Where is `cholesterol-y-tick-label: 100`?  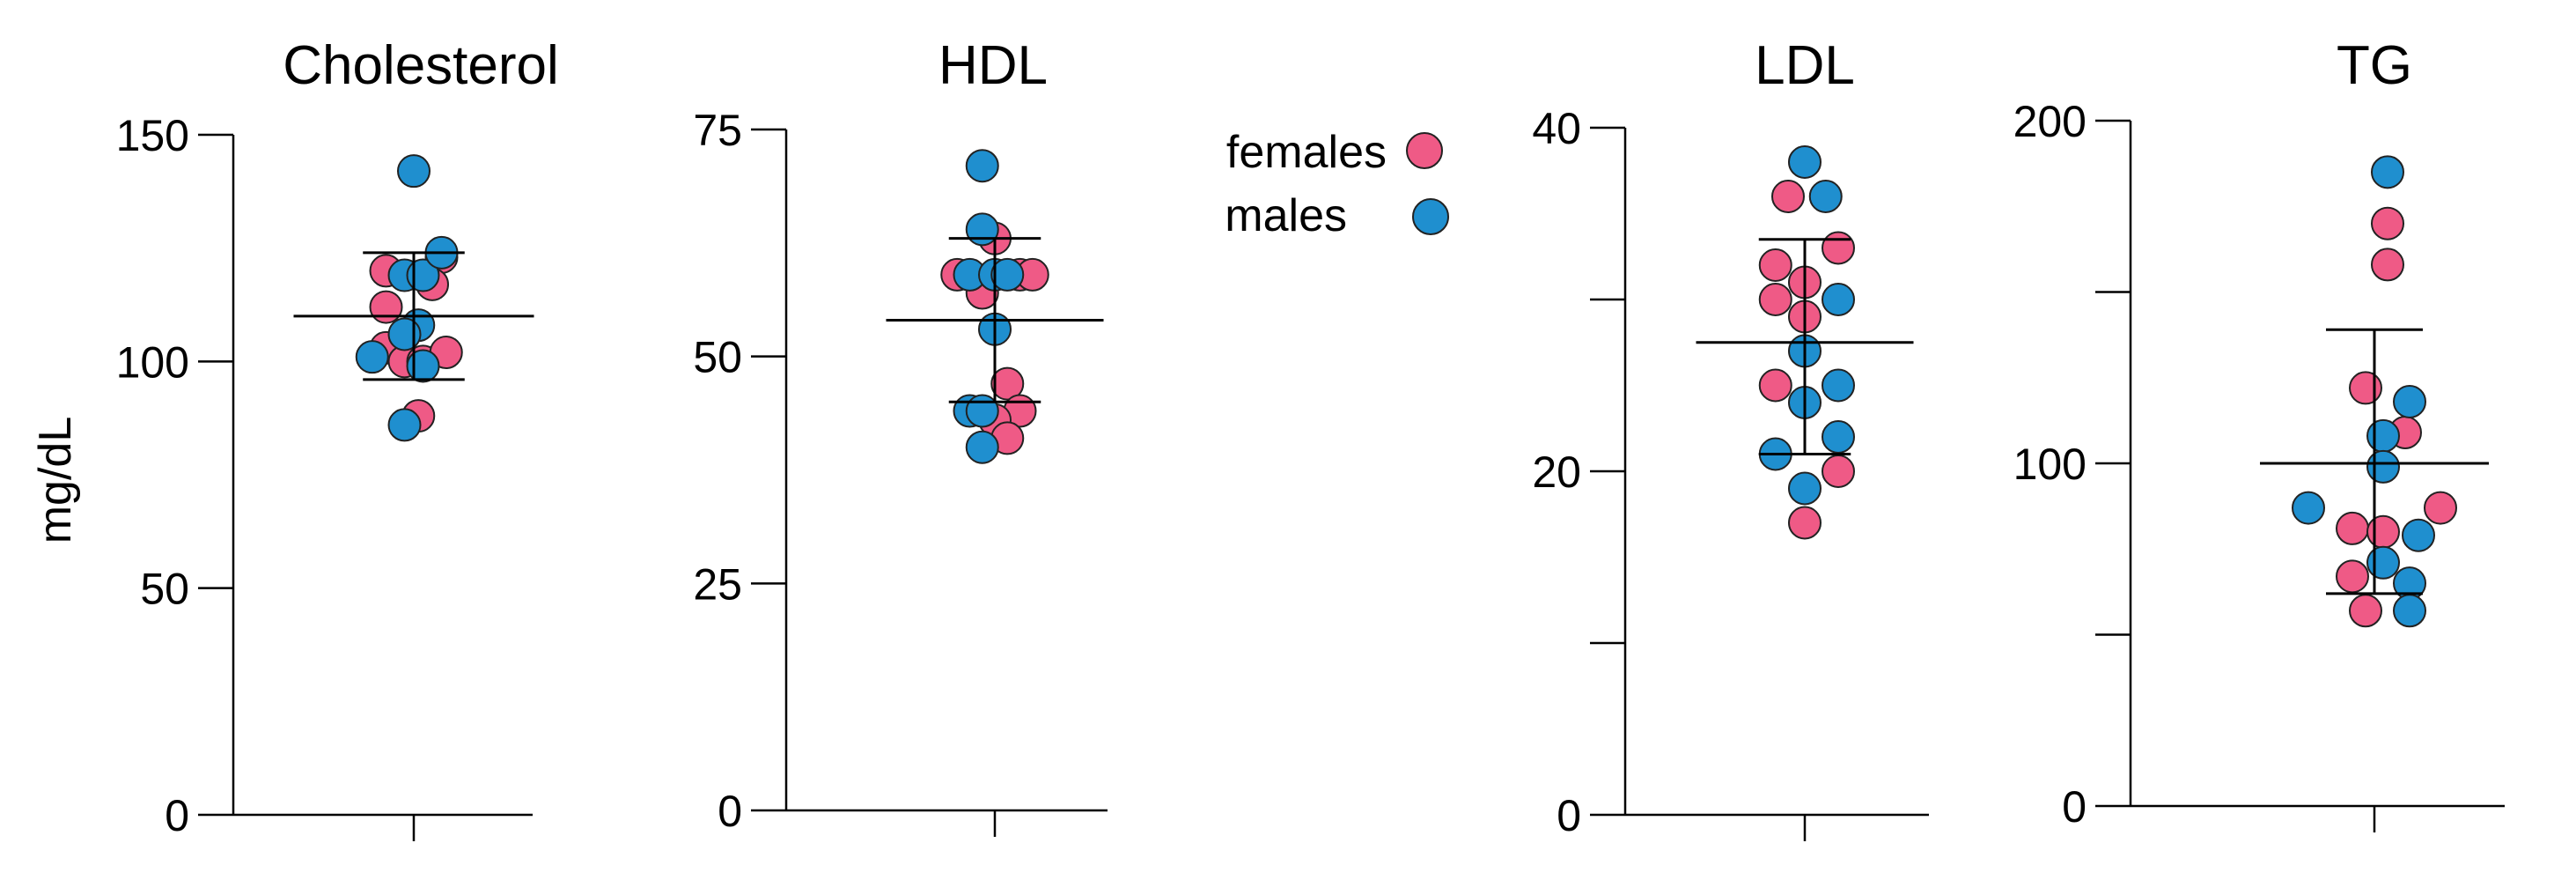
cholesterol-y-tick-label: 100 is located at coordinates (153, 362).